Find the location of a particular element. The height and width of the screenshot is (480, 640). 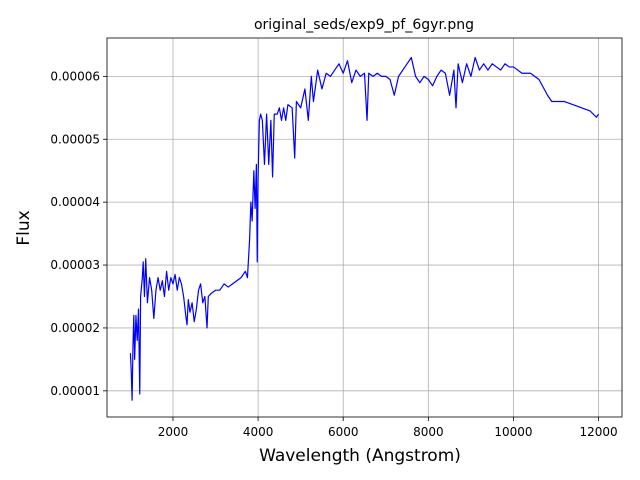

x-tick-label: 12000 is located at coordinates (598, 432).